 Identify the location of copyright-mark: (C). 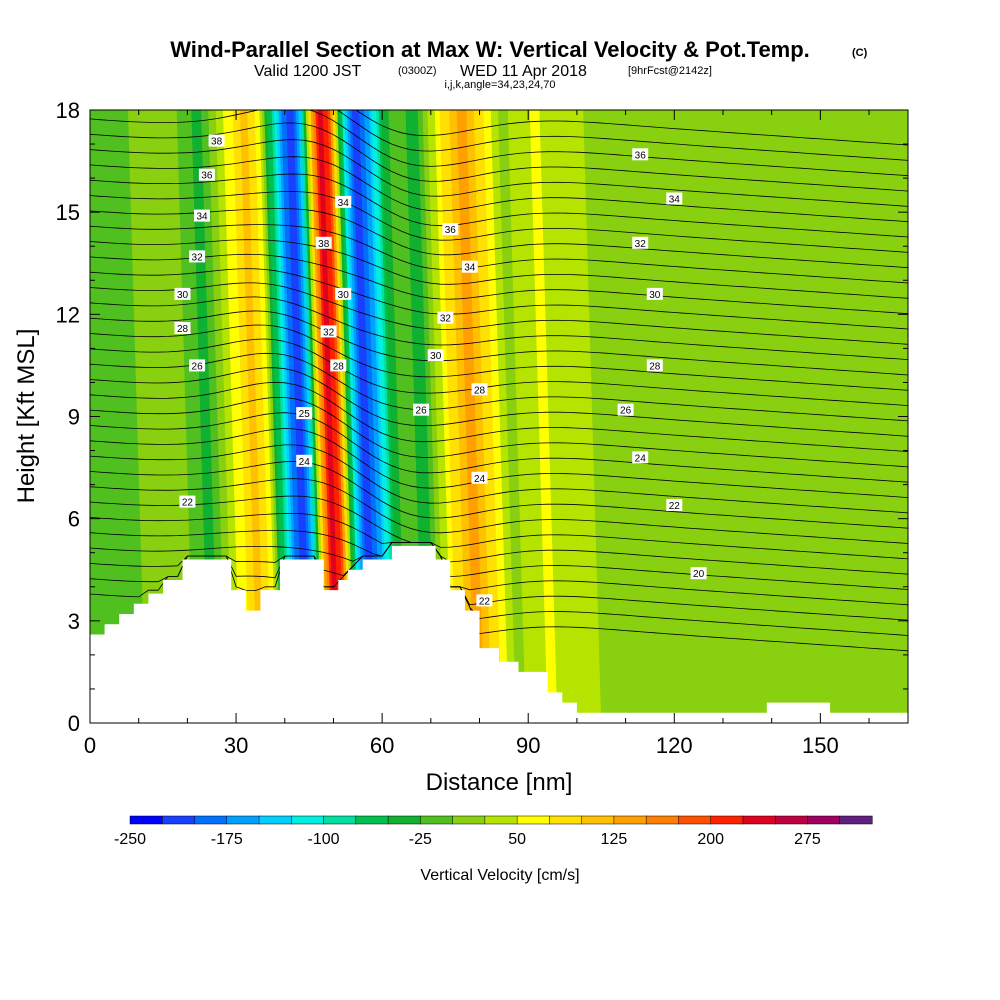
(860, 53).